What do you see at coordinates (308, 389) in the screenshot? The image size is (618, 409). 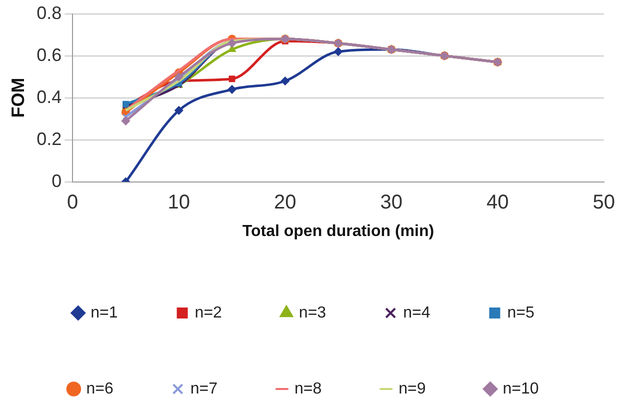 I see `legend-label: n=8` at bounding box center [308, 389].